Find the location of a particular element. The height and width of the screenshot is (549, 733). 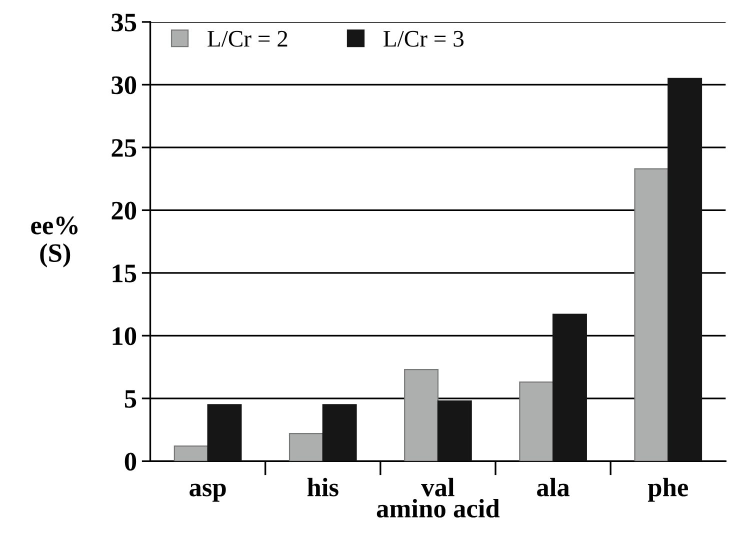

y-tick-label: 20 is located at coordinates (124, 211).